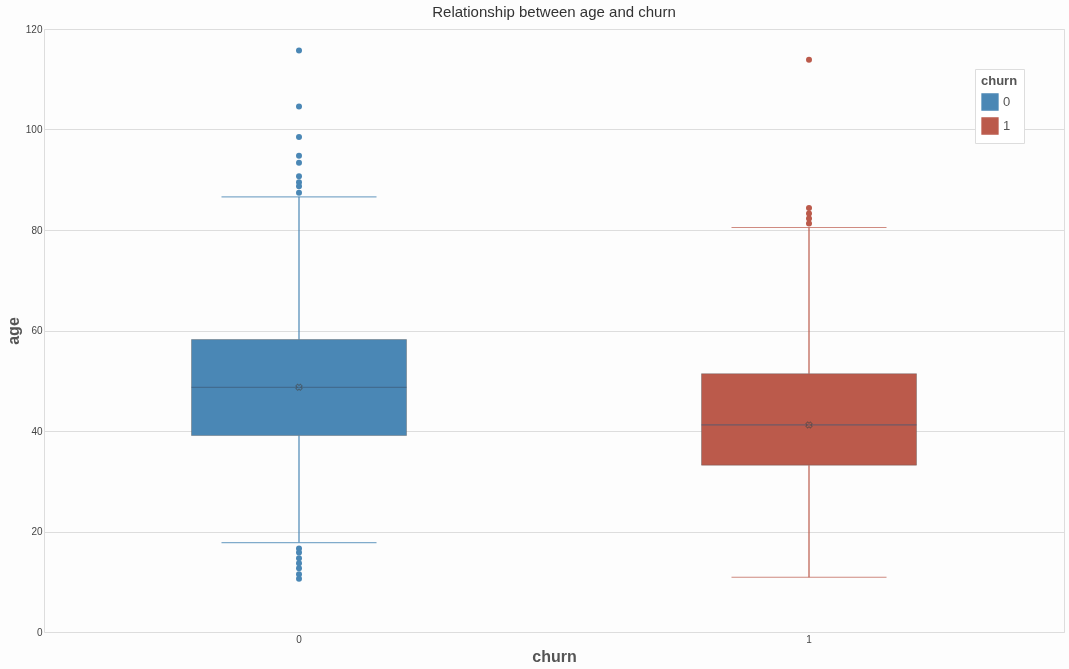 The image size is (1069, 669). I want to click on y-tick-label: 60, so click(37, 330).